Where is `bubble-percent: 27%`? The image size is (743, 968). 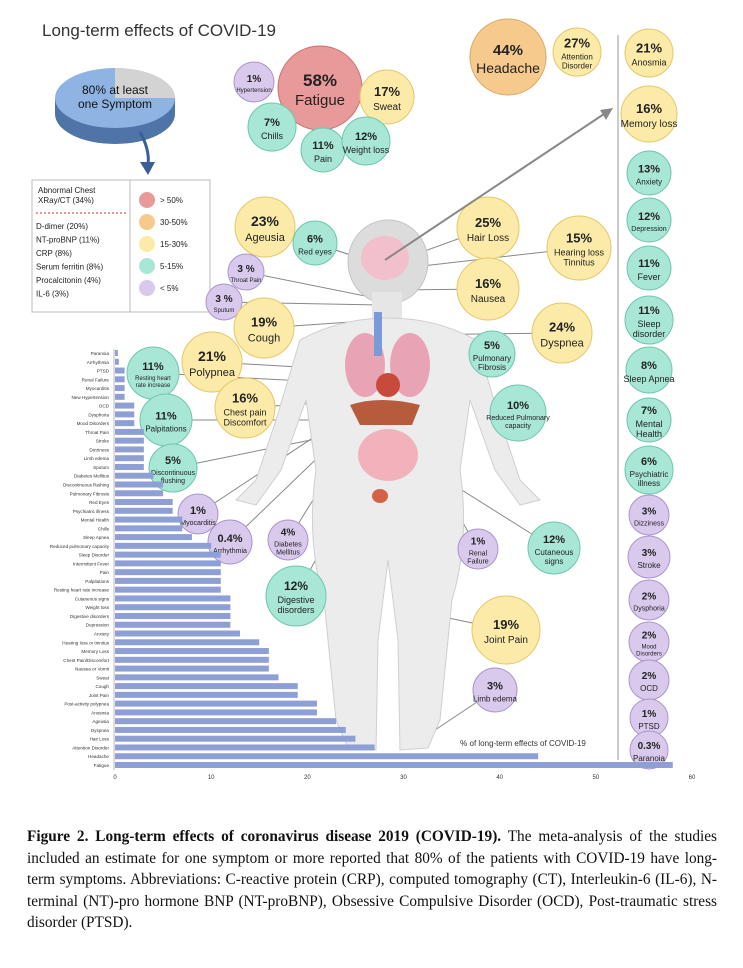
bubble-percent: 27% is located at coordinates (577, 43).